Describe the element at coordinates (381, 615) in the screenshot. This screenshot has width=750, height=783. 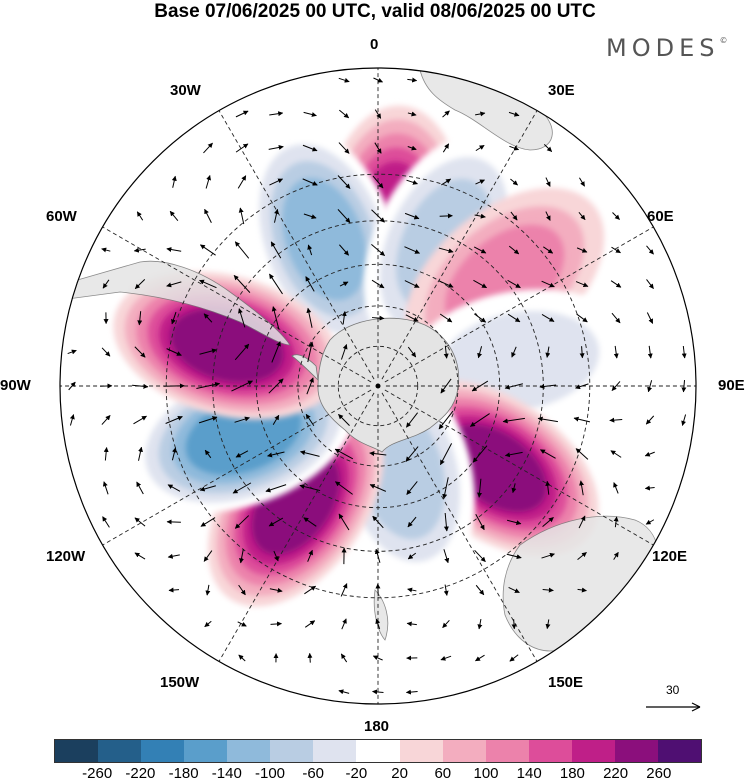
I see `new-zealand` at that location.